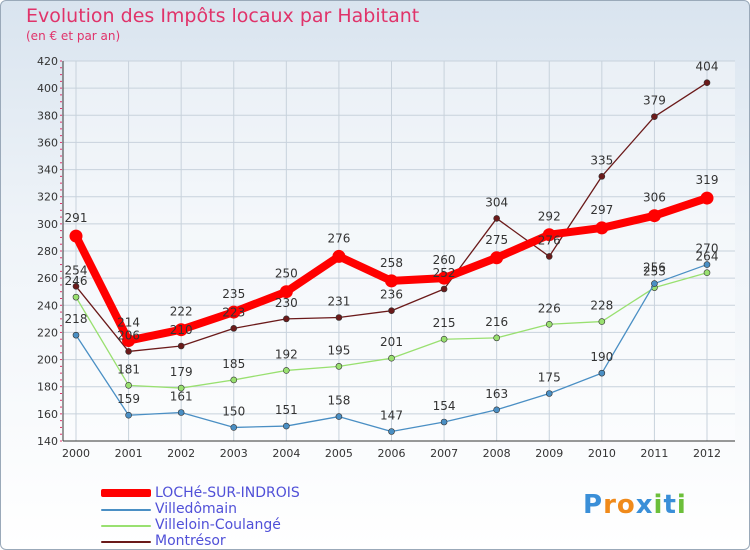 This screenshot has height=550, width=750. I want to click on data-label: 175, so click(549, 378).